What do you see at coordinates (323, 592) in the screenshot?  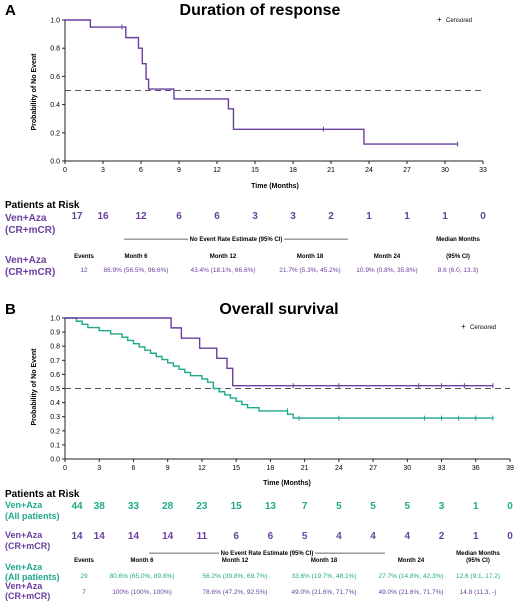 I see `summary-cell-month18: 49.0% (21.6%, 71.7%)` at bounding box center [323, 592].